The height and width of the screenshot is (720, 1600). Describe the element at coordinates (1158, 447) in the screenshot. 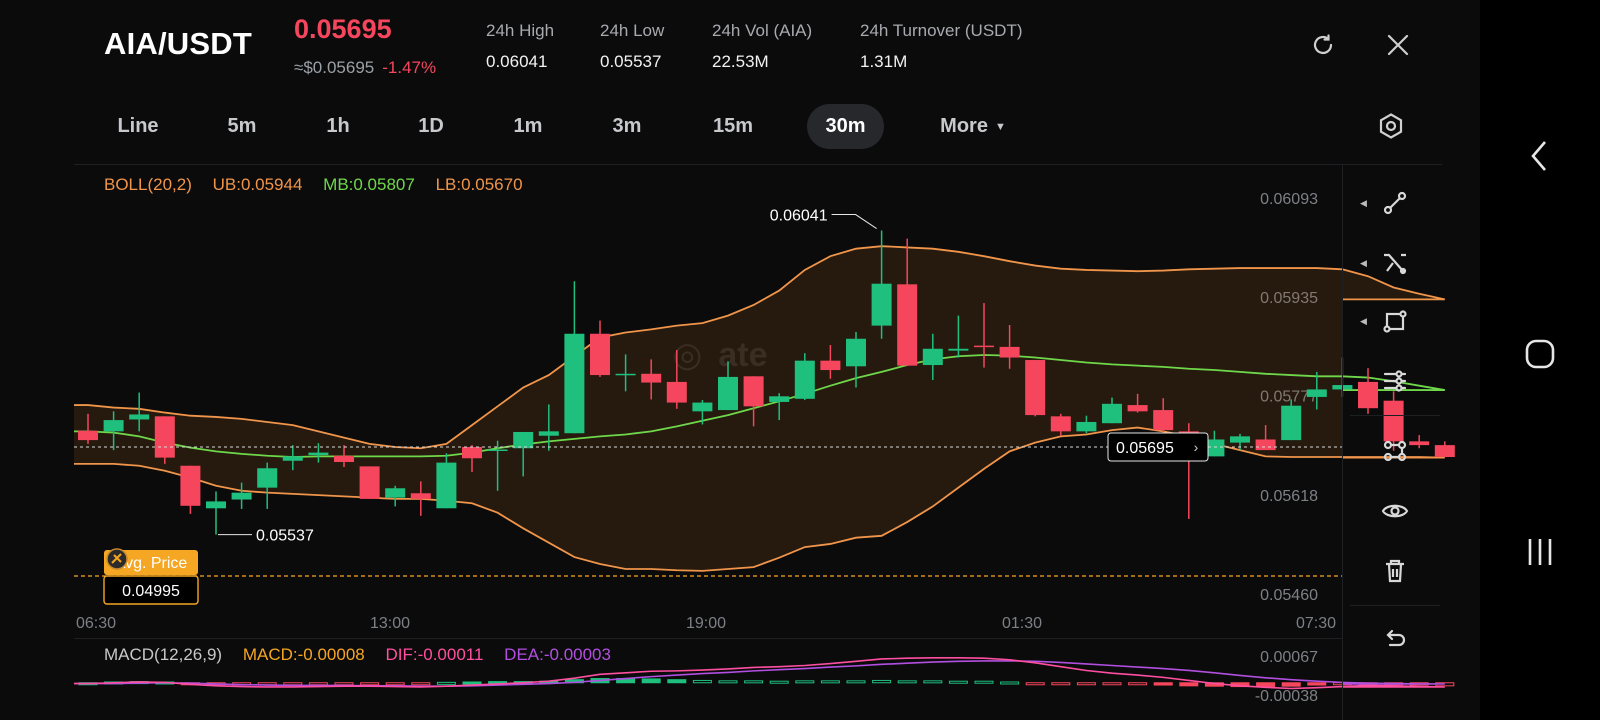

I see `current-price-tag` at that location.